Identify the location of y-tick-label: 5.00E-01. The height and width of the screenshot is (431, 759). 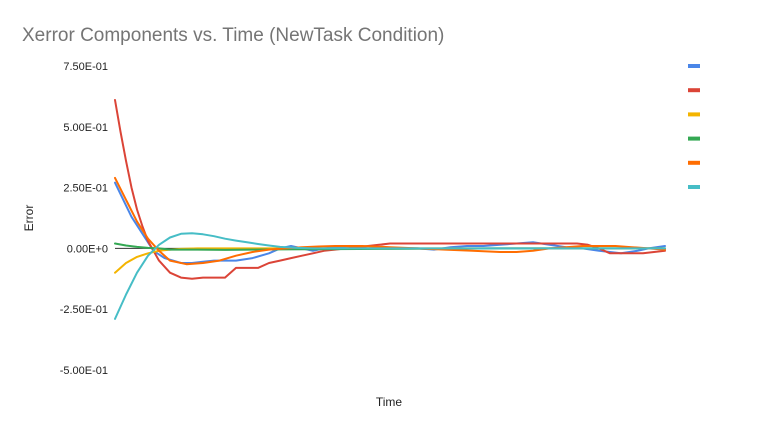
(85, 128).